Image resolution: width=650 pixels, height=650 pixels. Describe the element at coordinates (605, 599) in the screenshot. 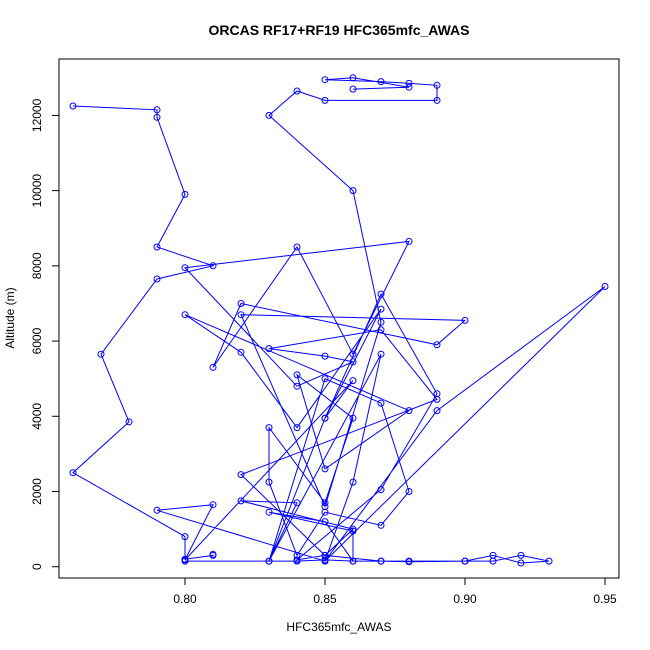

I see `x-tick-label: 0.95` at that location.